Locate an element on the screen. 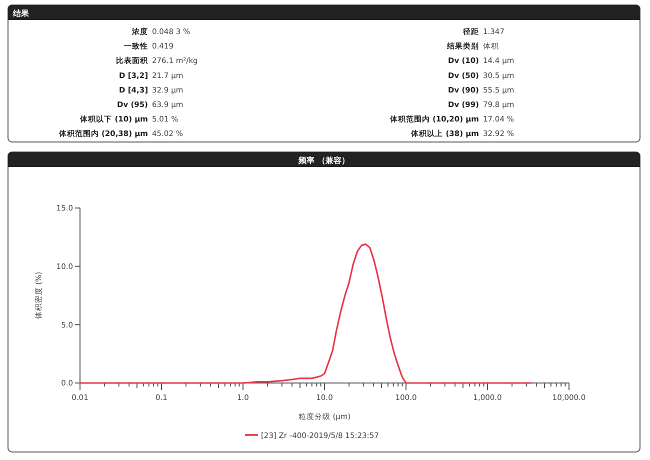 Image resolution: width=650 pixels, height=460 pixels. chart-title: 频率 （兼容） is located at coordinates (324, 160).